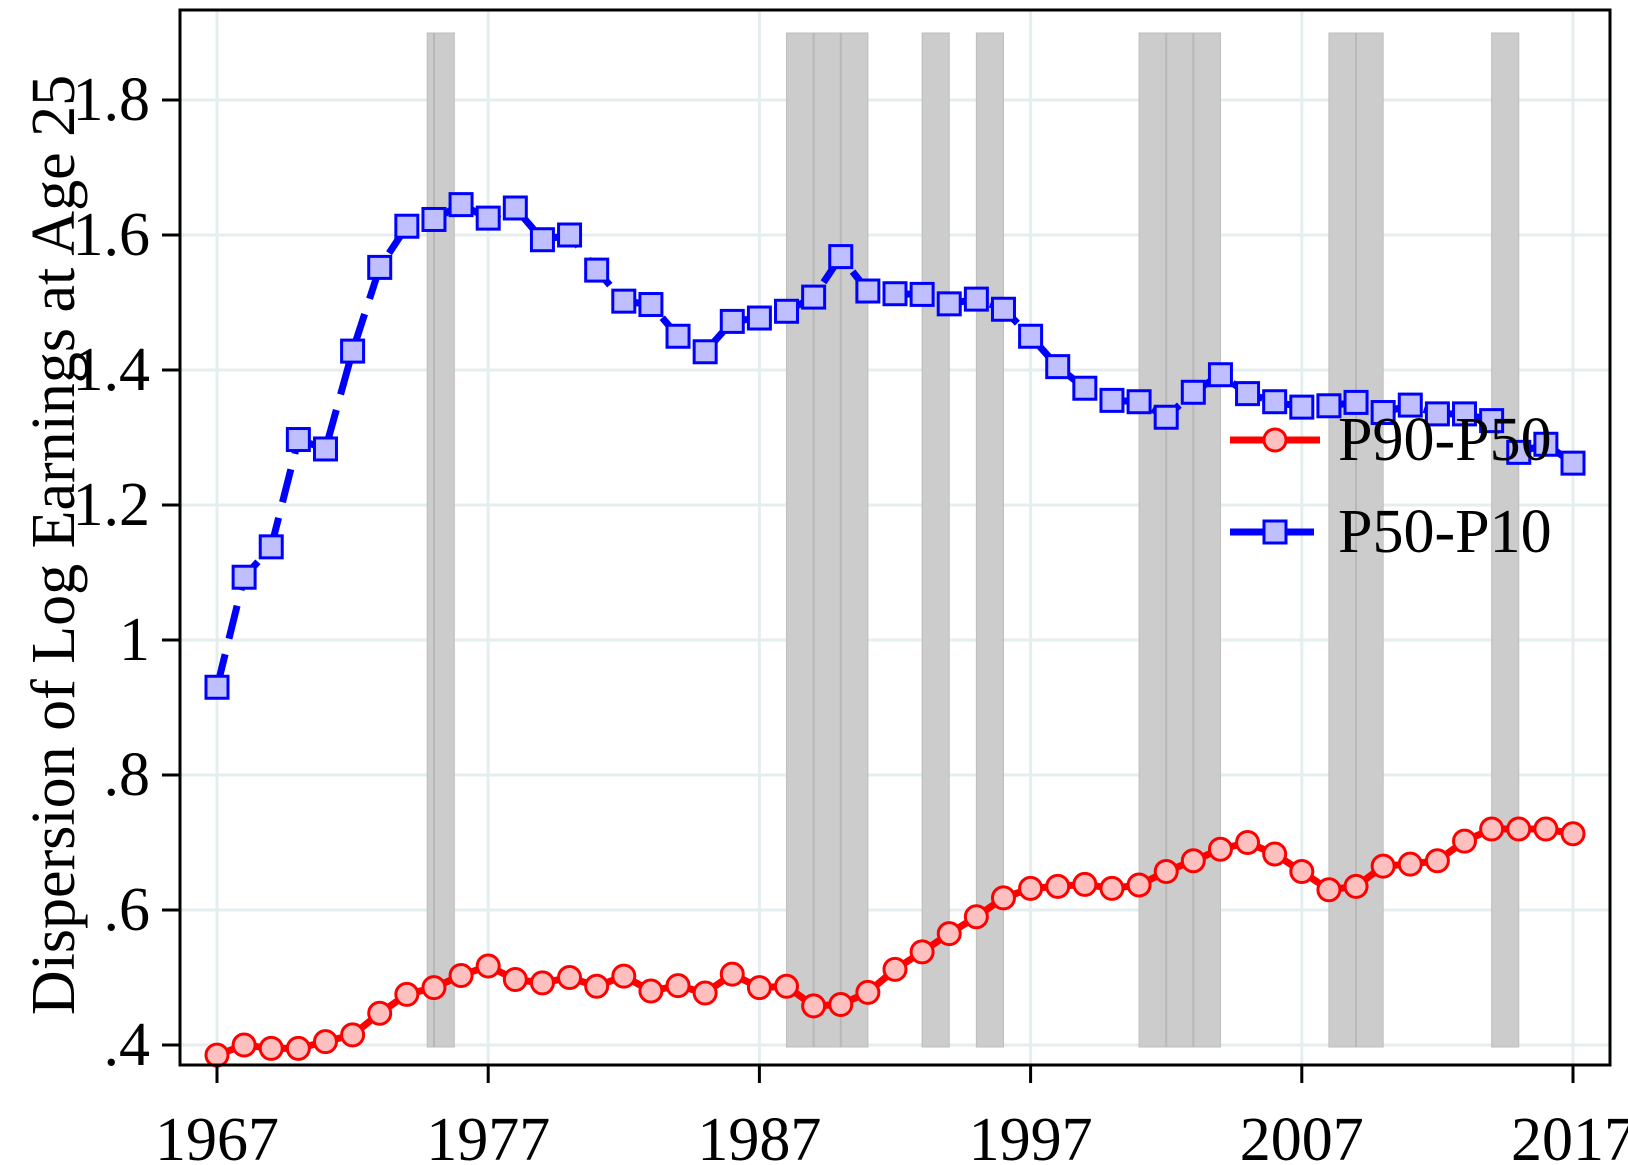 Image resolution: width=1628 pixels, height=1165 pixels. Describe the element at coordinates (112, 235) in the screenshot. I see `y-tick-label: 1.6` at that location.